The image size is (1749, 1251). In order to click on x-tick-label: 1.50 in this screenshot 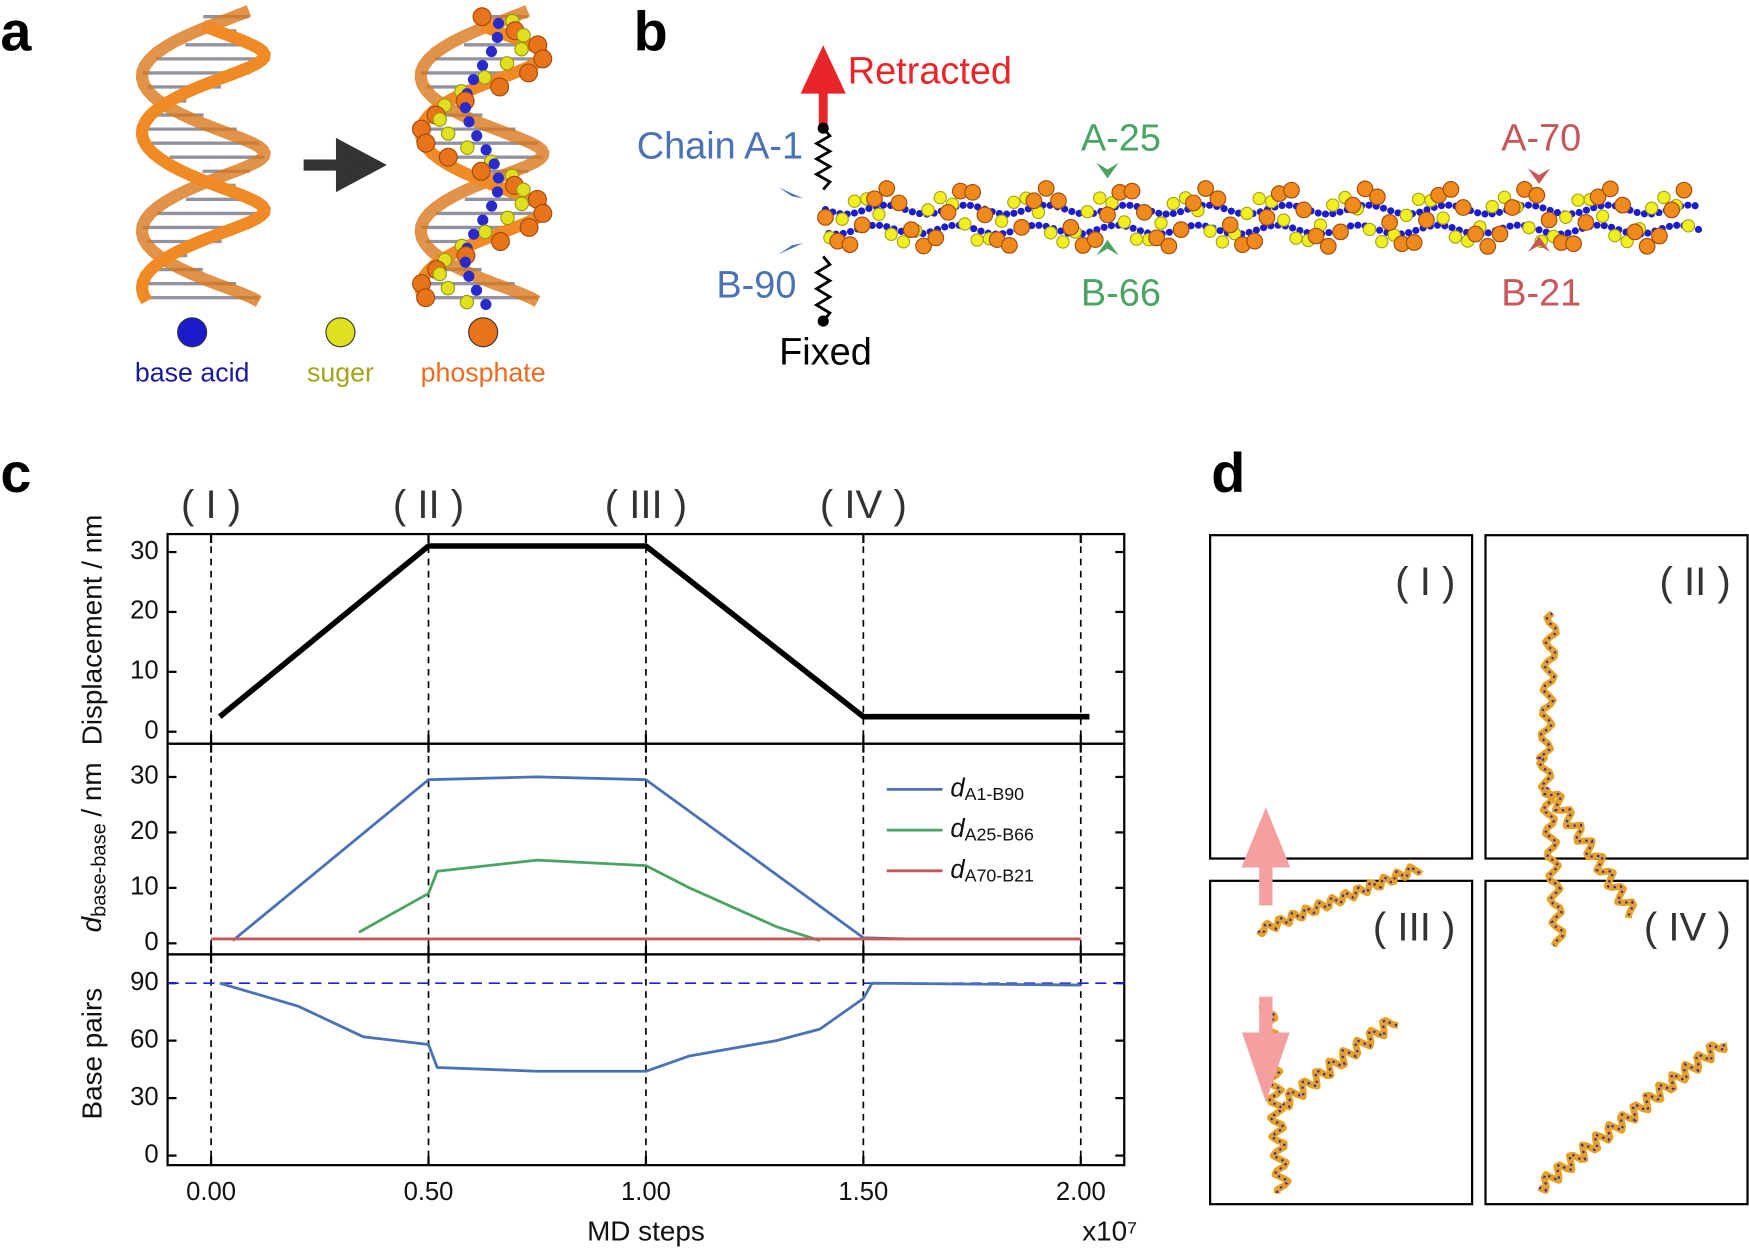, I will do `click(863, 1192)`.